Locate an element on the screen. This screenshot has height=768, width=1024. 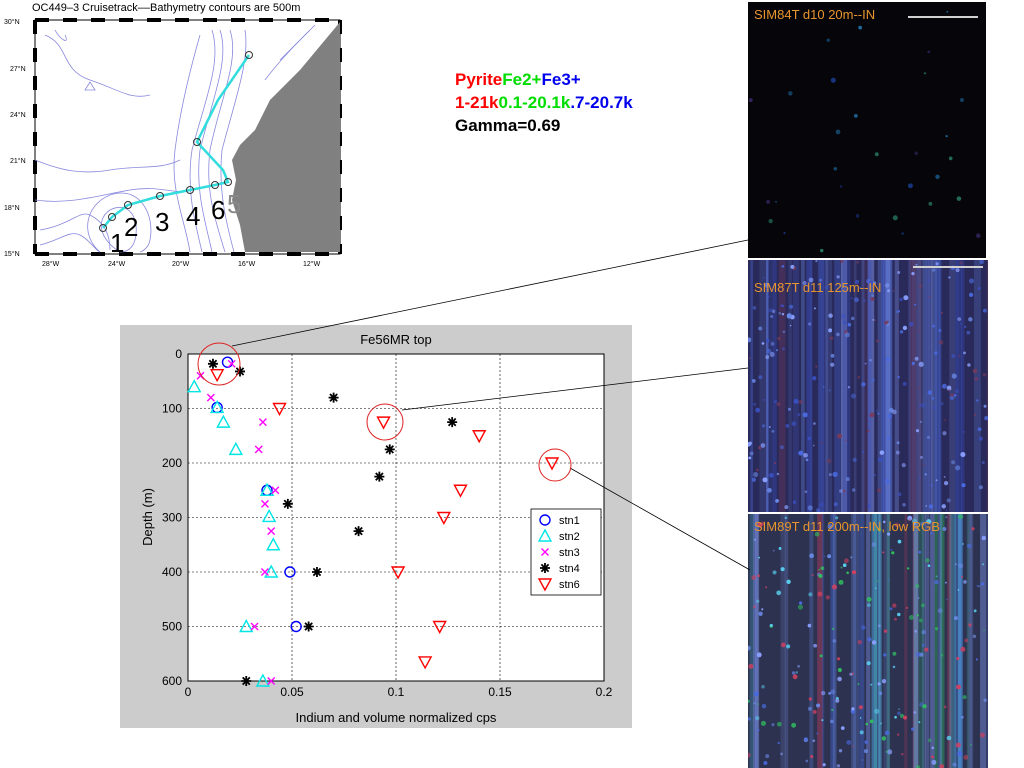
x-axis-label: Indium and volume normalized cps is located at coordinates (396, 717).